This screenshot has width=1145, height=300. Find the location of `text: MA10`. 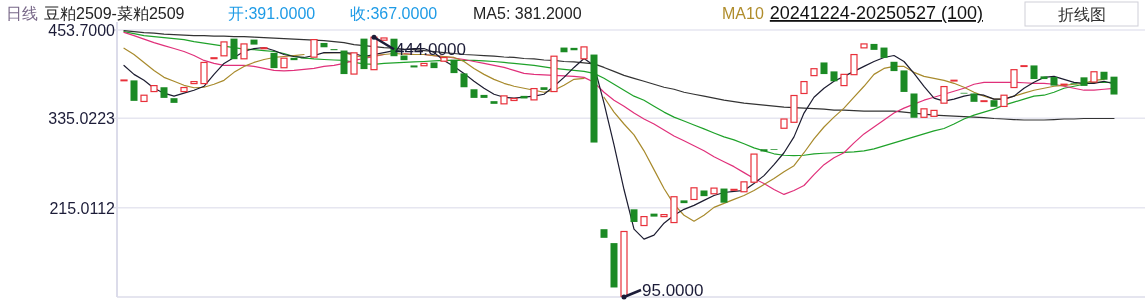

text: MA10 is located at coordinates (743, 13).